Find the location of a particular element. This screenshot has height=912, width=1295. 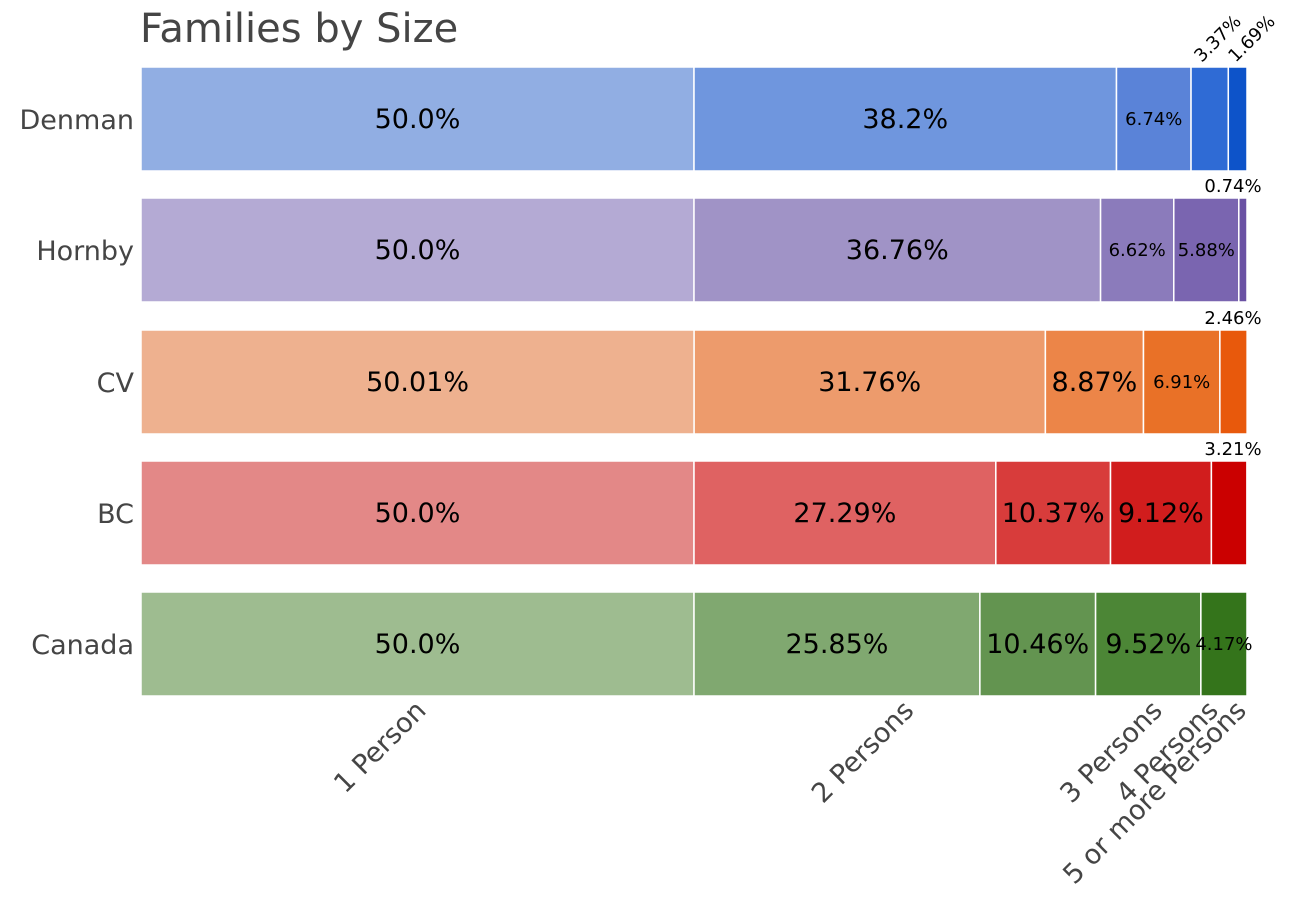

category-label-bc: BC is located at coordinates (115, 514).